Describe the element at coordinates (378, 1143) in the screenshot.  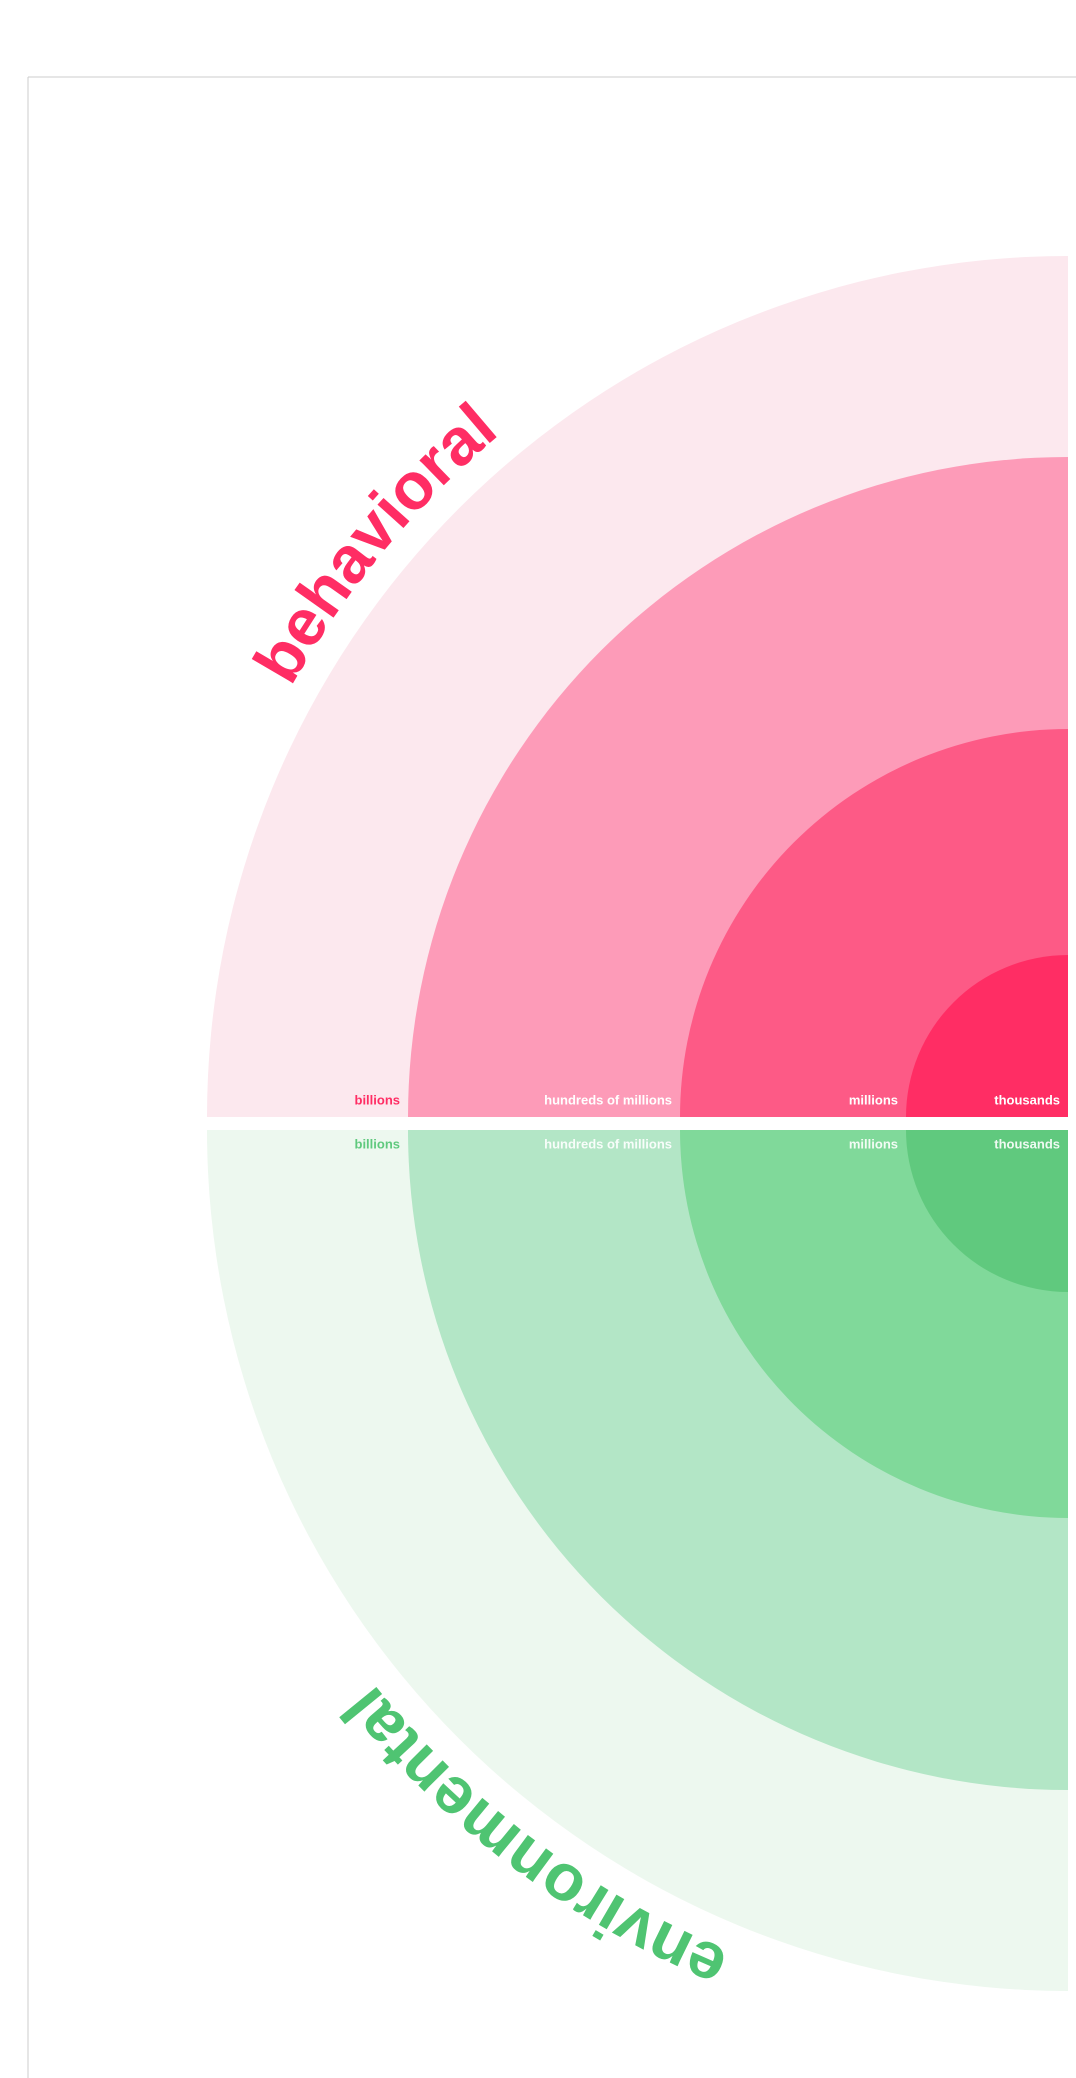
I see `environmental-ring-label: billions` at that location.